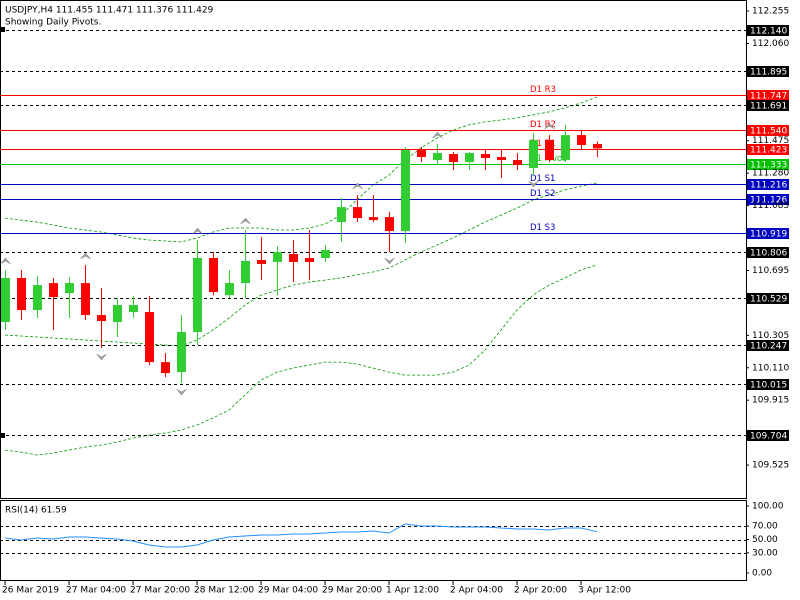  What do you see at coordinates (36, 511) in the screenshot?
I see `rsi-label: RSI(14) 61.59` at bounding box center [36, 511].